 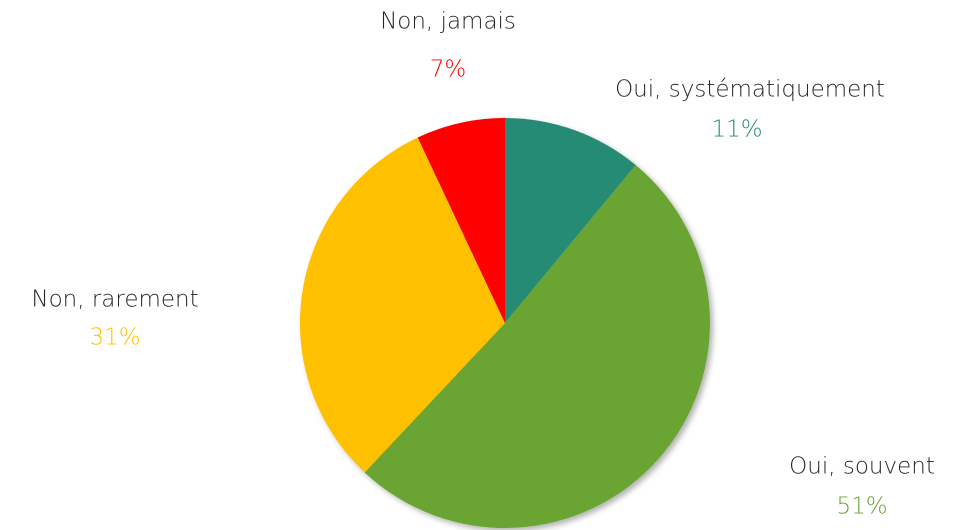 I want to click on value-label: 51%, so click(x=861, y=507).